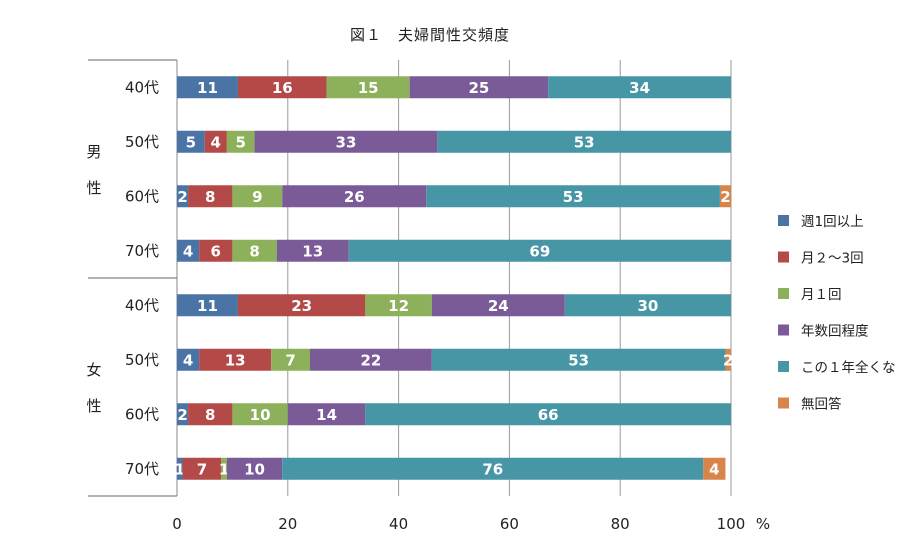  I want to click on legend-label: 月１回, so click(821, 295).